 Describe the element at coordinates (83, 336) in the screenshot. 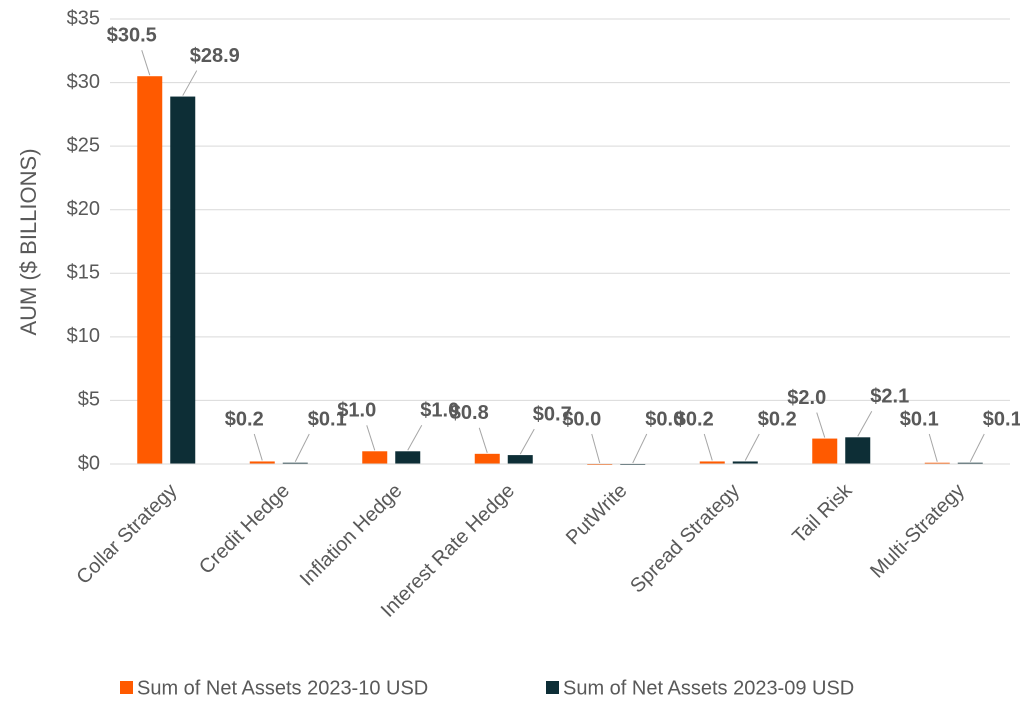

I see `y-tick-label: $10` at that location.